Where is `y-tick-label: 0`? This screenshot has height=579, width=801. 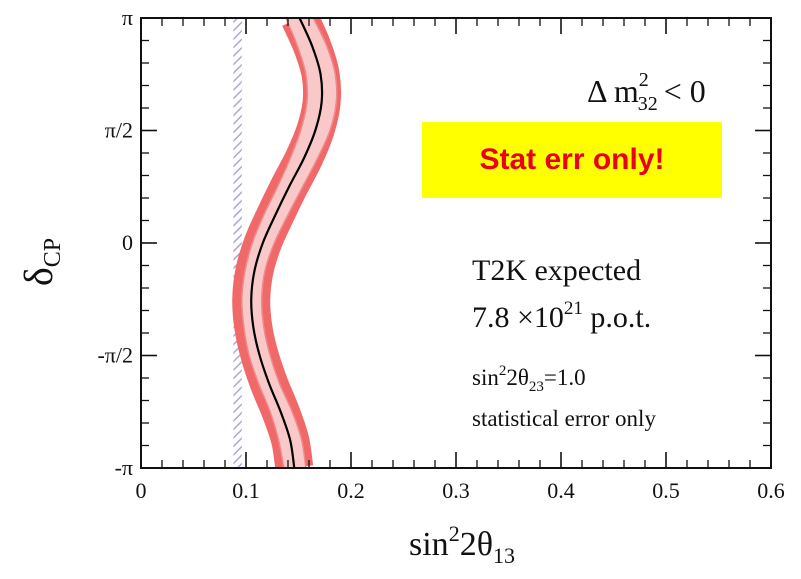 y-tick-label: 0 is located at coordinates (127, 242).